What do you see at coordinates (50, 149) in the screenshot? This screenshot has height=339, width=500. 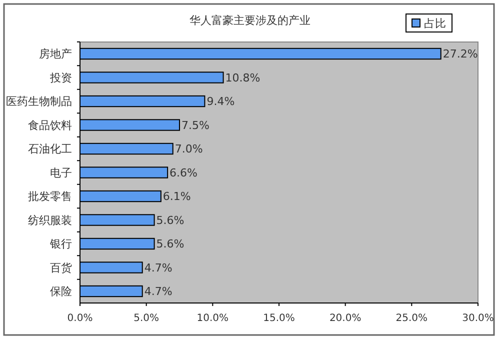 I see `y-tick-label: 石油化工` at bounding box center [50, 149].